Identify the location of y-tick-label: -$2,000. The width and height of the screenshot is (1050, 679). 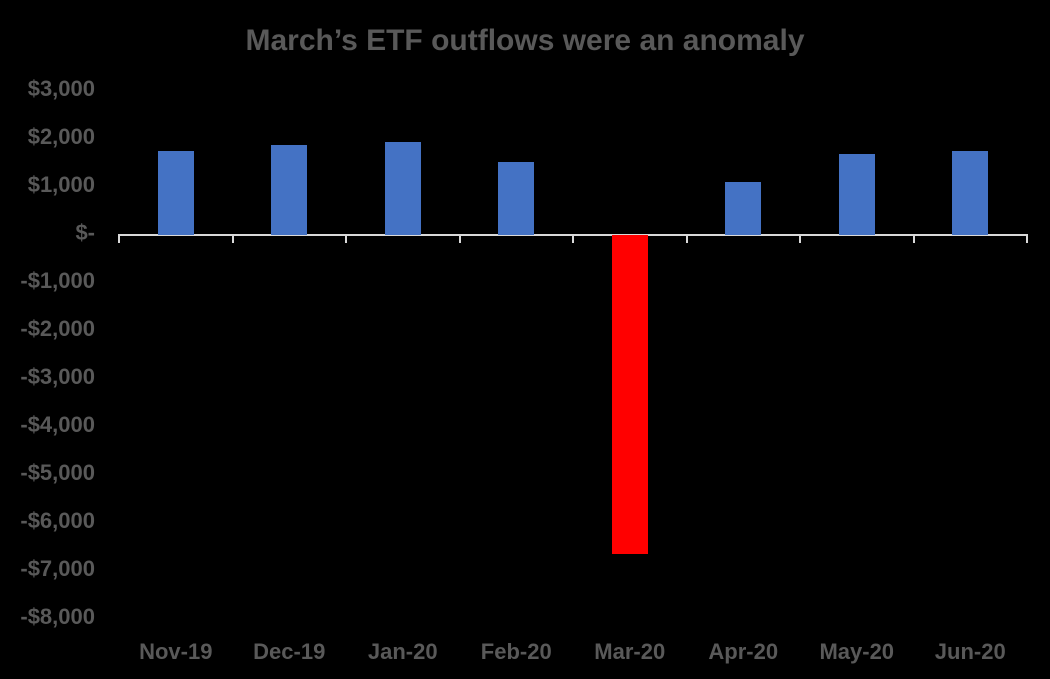
(57, 328).